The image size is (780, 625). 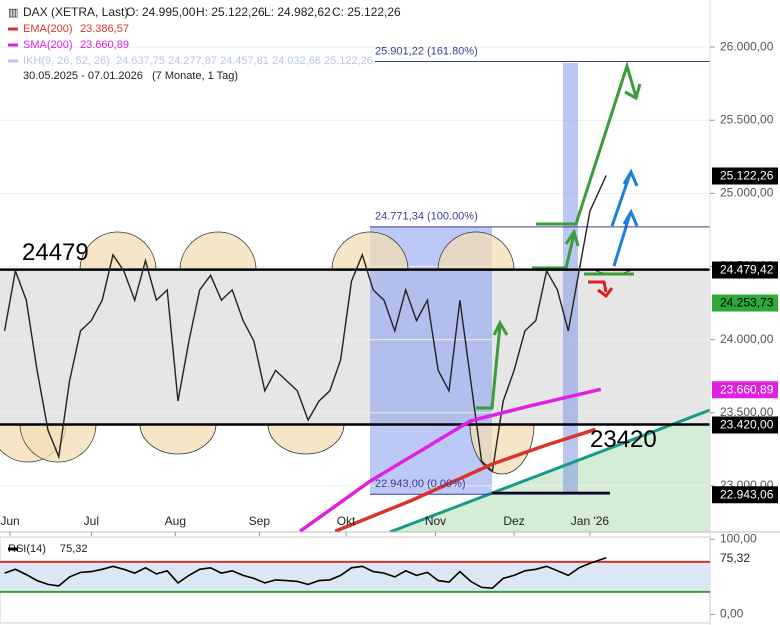 I want to click on price-label: 24.253,73, so click(x=747, y=303).